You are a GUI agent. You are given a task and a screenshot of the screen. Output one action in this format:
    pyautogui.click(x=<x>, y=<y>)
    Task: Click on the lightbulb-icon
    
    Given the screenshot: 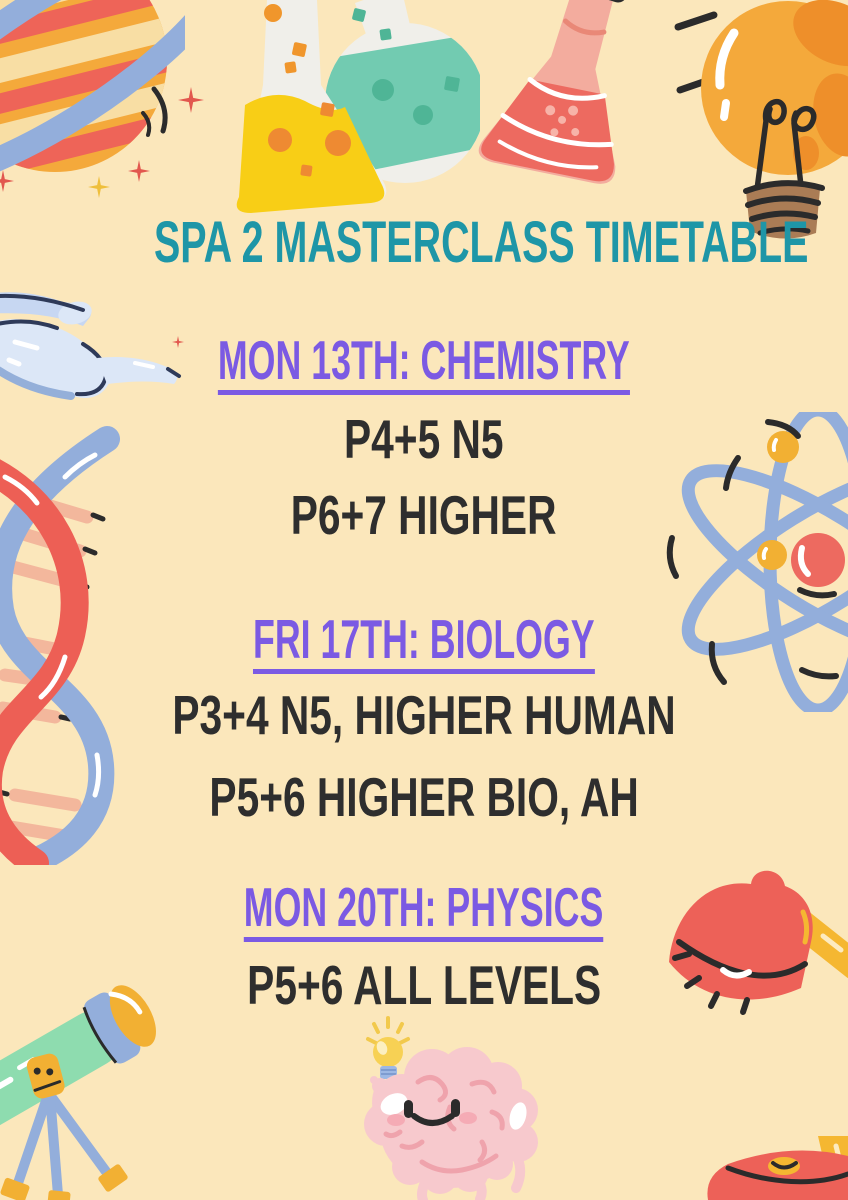 What is the action you would take?
    pyautogui.click(x=761, y=119)
    